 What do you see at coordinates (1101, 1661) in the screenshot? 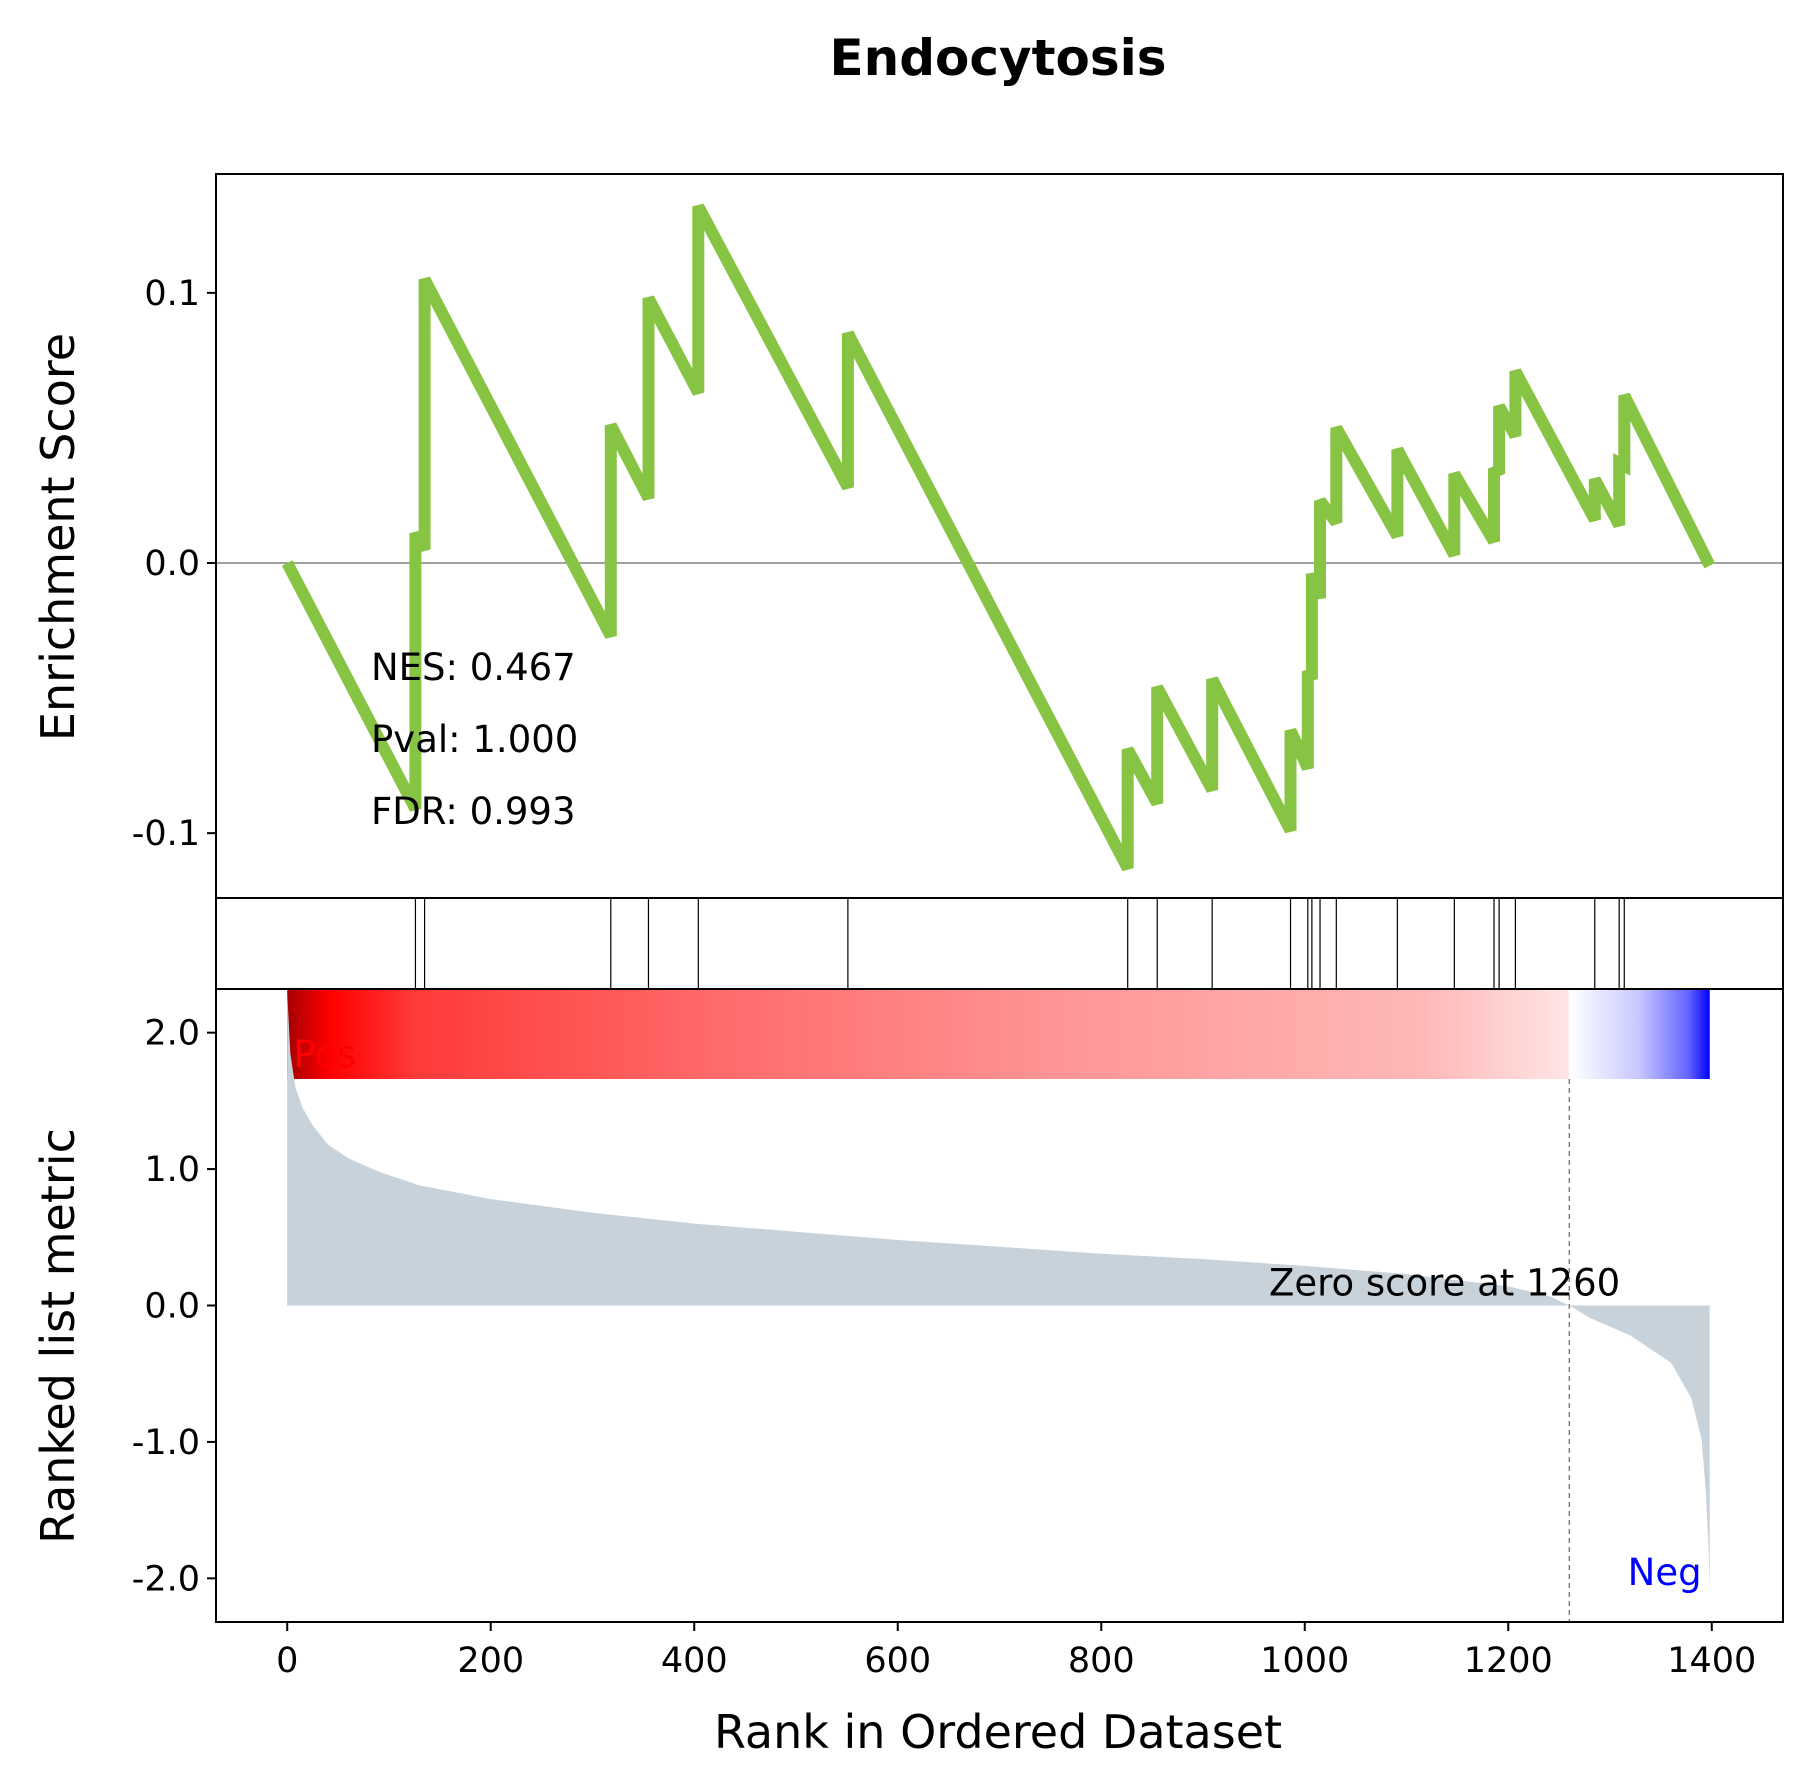
I see `x-tick-label: 800` at bounding box center [1101, 1661].